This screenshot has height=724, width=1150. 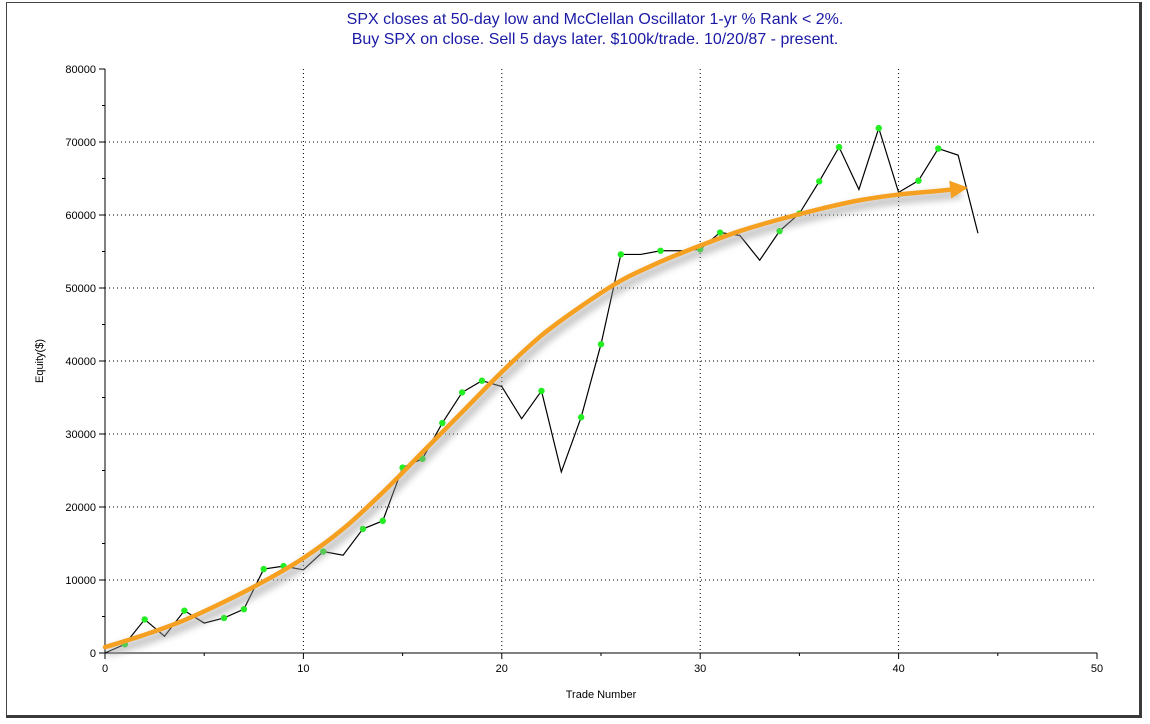 I want to click on y-tick-label: 80000, so click(x=80, y=70).